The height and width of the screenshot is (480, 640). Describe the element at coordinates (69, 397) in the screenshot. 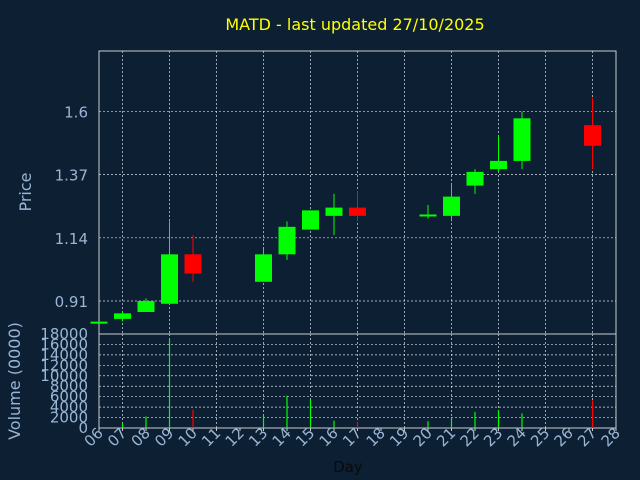

I see `volume-tick-label: 6000` at that location.